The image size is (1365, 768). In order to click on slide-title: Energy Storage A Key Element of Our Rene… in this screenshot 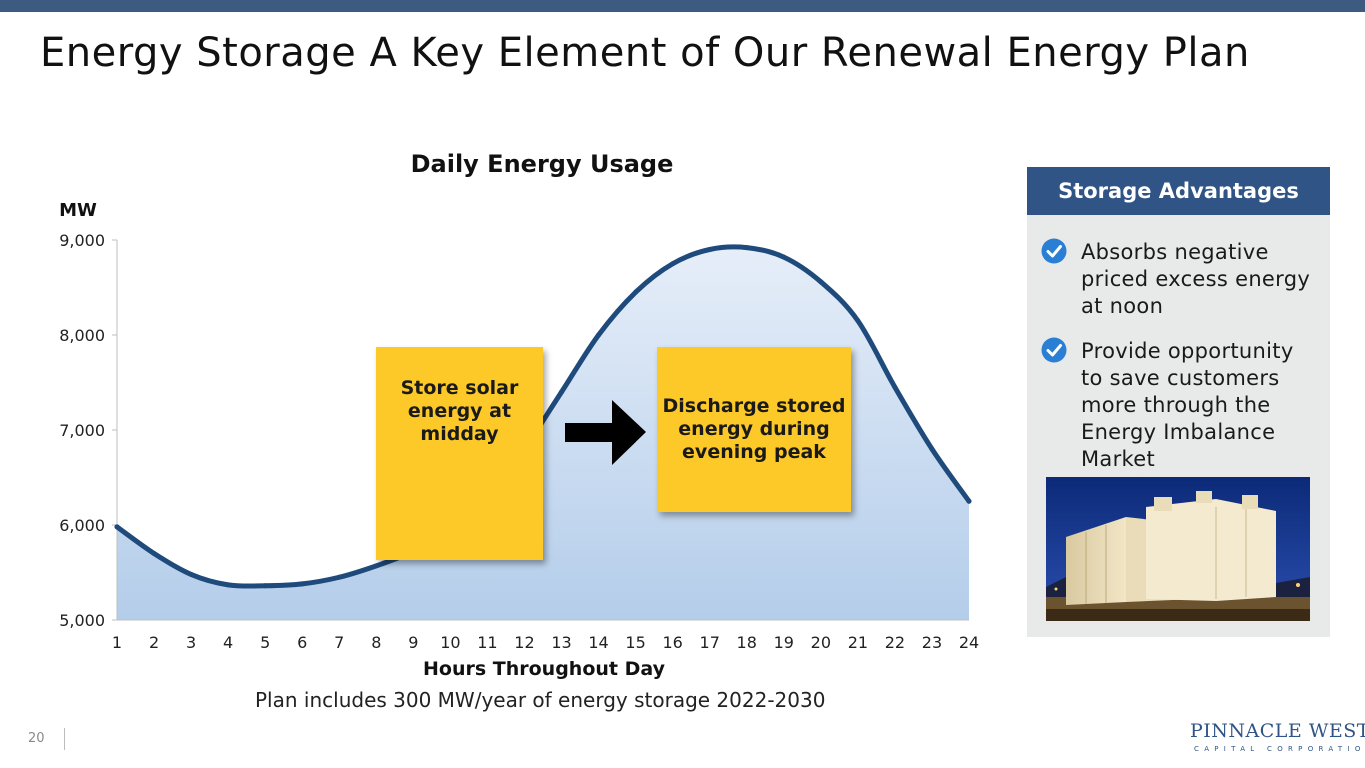, I will do `click(645, 53)`.